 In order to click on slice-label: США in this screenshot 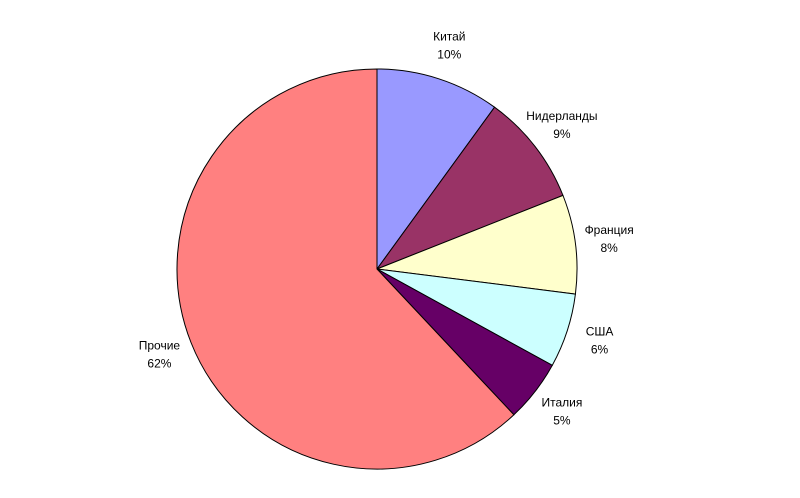, I will do `click(600, 331)`.